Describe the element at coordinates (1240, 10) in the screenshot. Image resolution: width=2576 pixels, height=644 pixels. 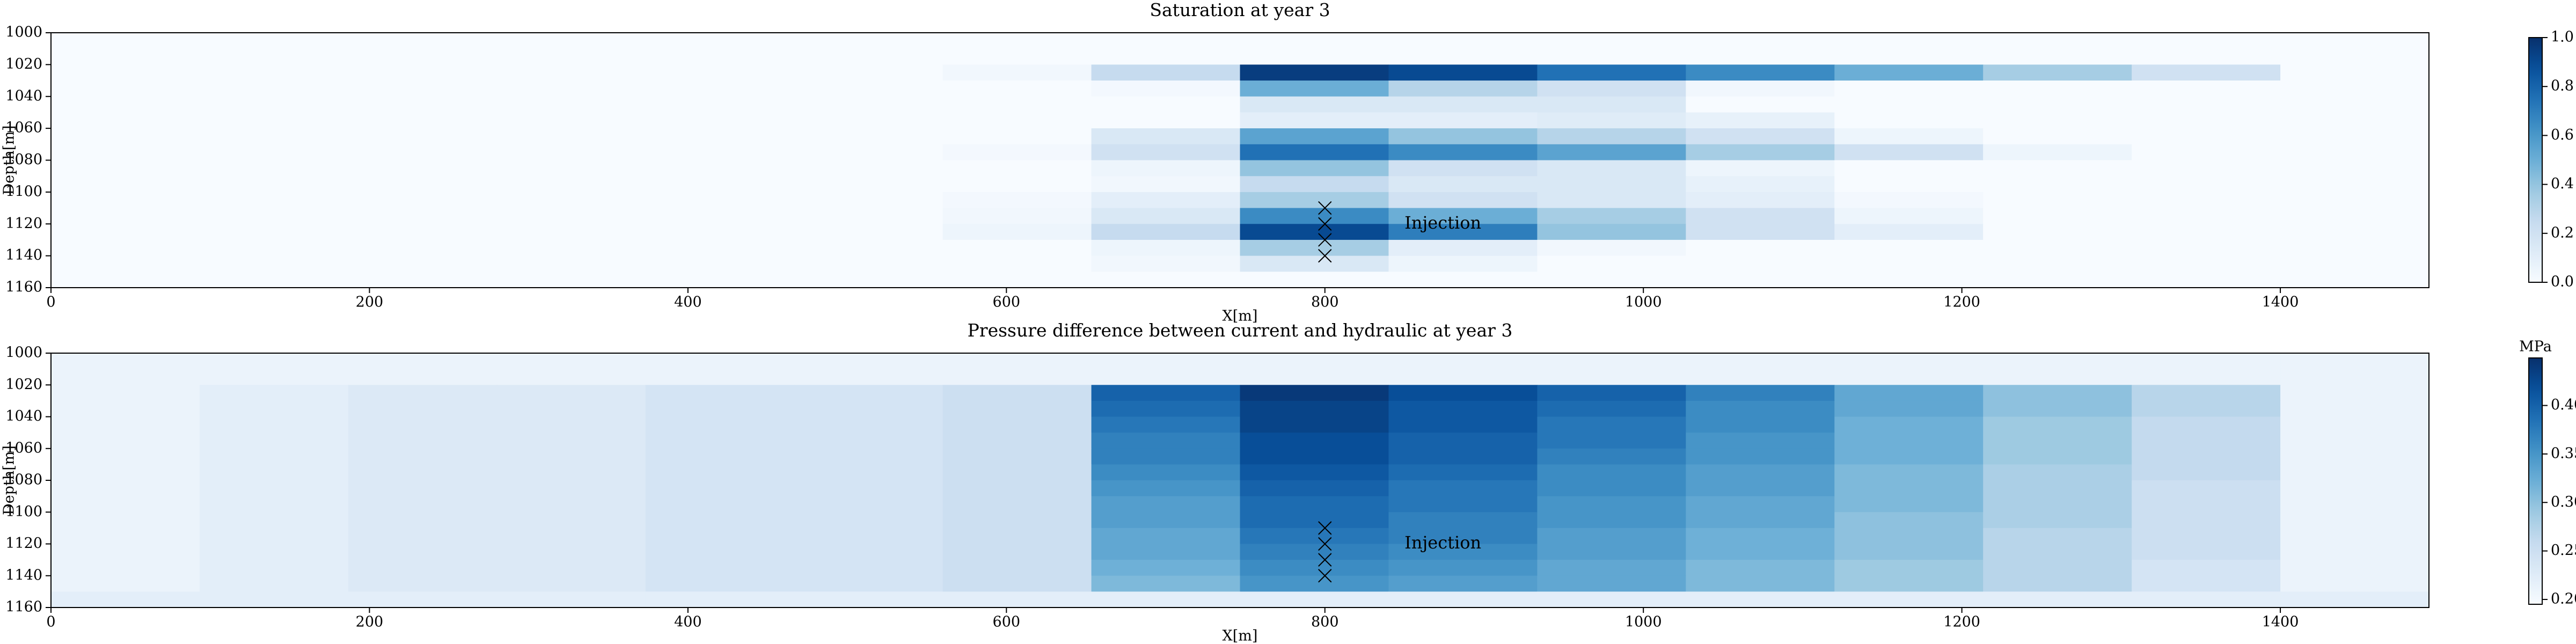
I see `chart-title: Saturation at year 3` at that location.